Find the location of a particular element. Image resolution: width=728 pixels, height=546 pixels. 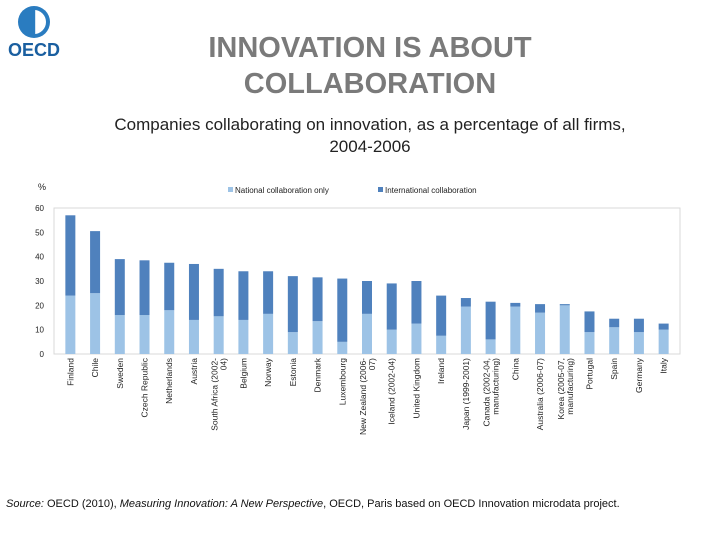

x-tick-label-line: Australia (2006-07) is located at coordinates (540, 394).